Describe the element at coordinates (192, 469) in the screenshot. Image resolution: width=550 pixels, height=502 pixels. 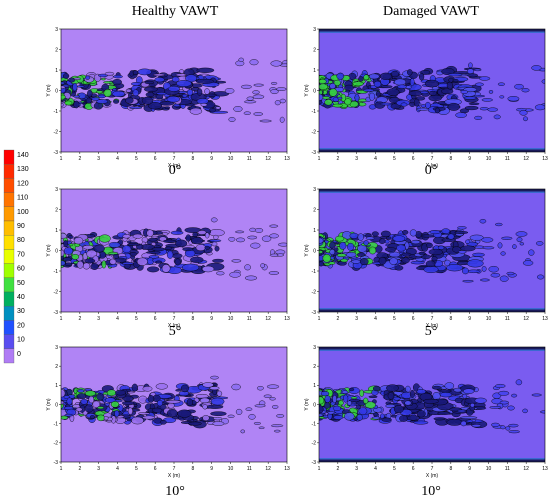
I see `x-tick-label: 8` at that location.